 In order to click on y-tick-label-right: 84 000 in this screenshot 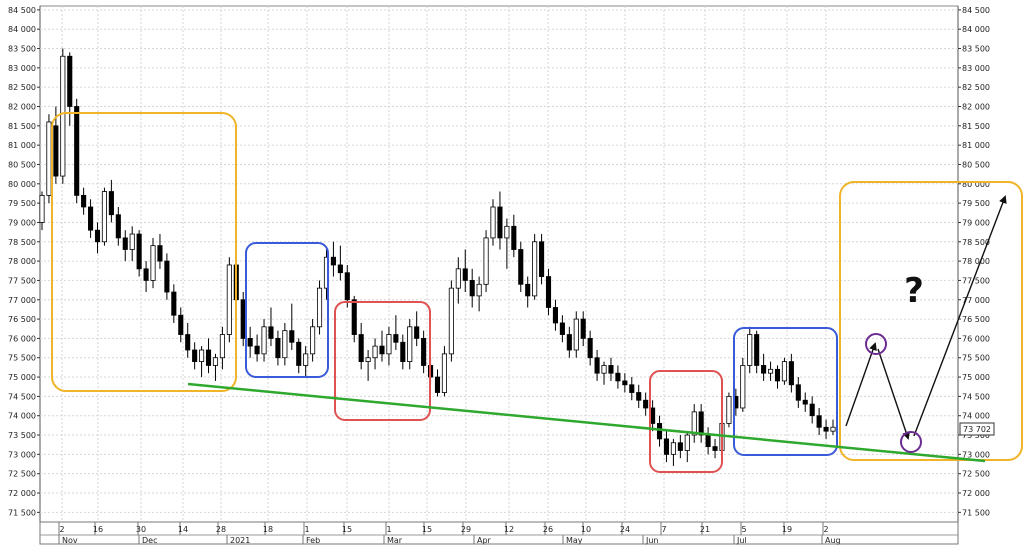, I will do `click(976, 29)`.